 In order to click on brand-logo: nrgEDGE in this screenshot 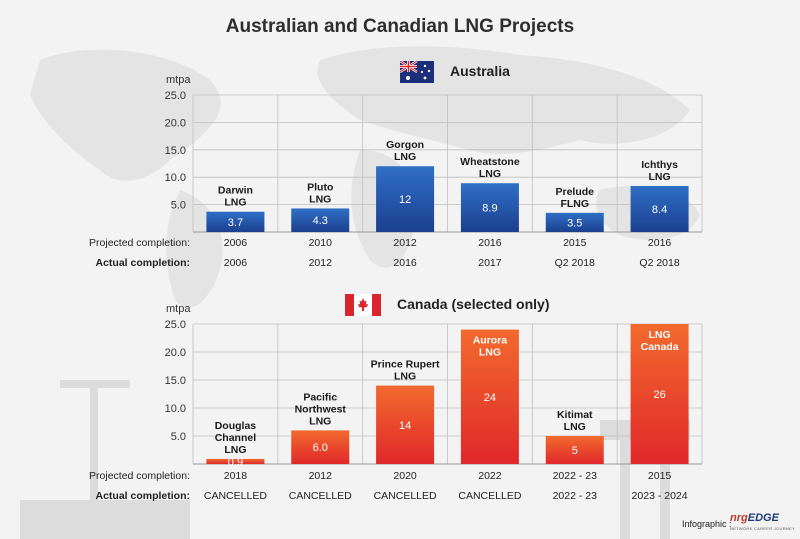, I will do `click(754, 518)`.